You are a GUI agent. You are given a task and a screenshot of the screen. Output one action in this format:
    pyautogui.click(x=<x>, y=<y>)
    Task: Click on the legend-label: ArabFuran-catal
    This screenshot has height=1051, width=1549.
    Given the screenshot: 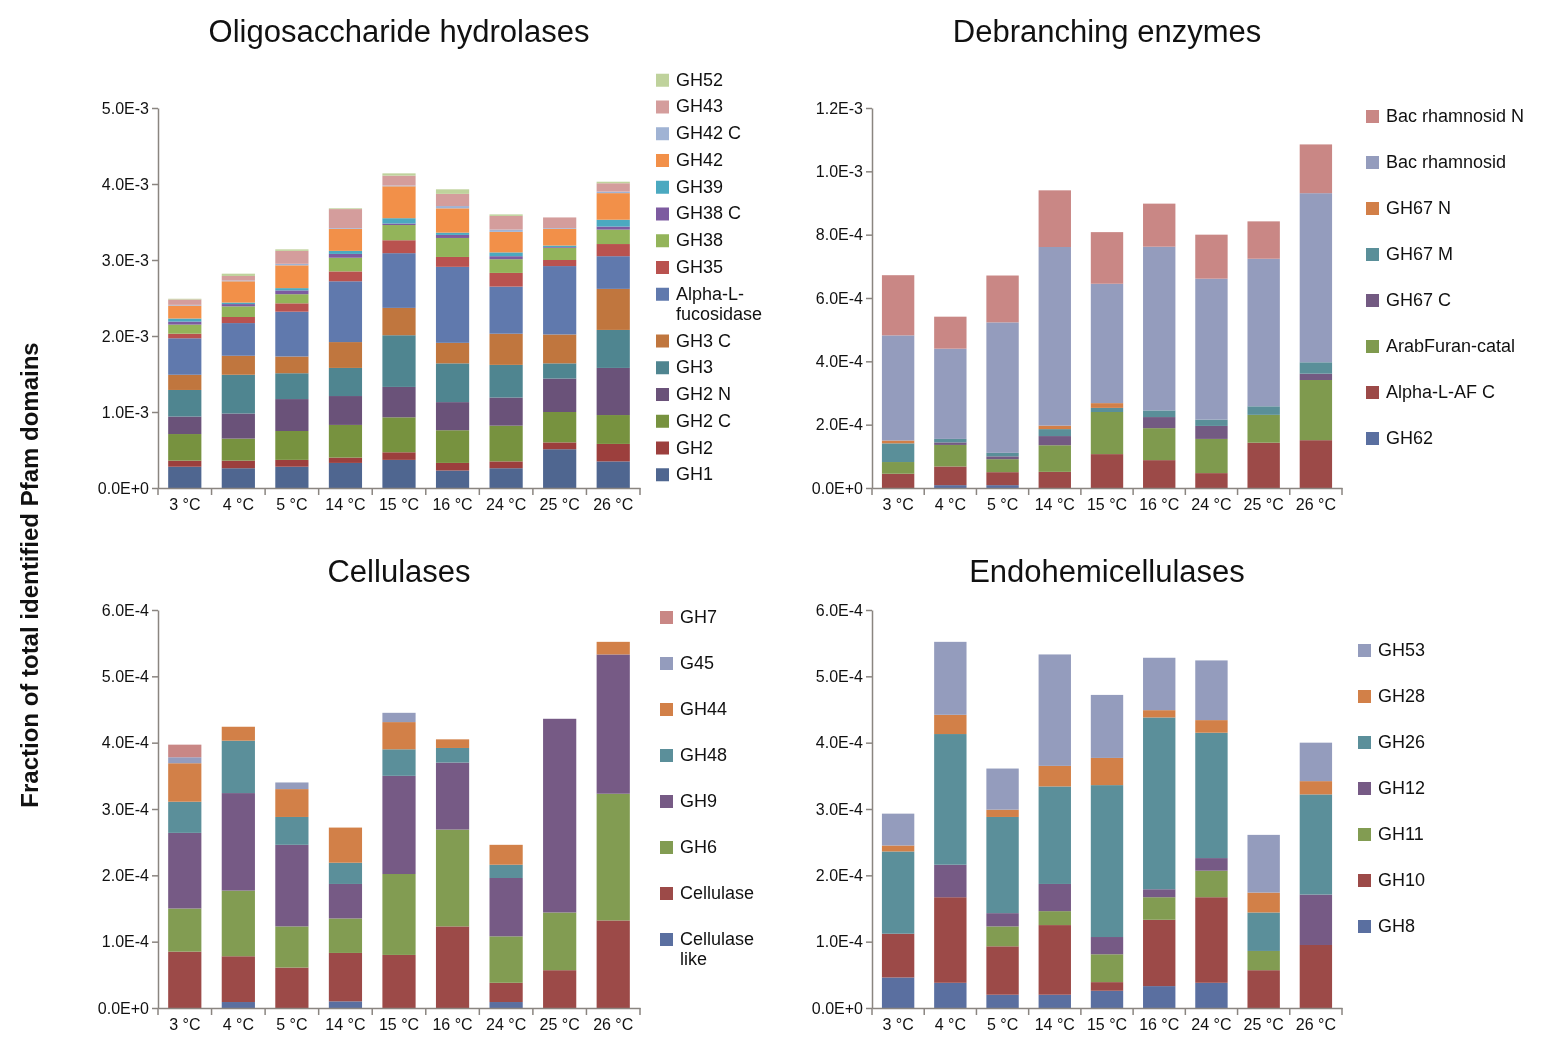 What is the action you would take?
    pyautogui.click(x=1451, y=345)
    